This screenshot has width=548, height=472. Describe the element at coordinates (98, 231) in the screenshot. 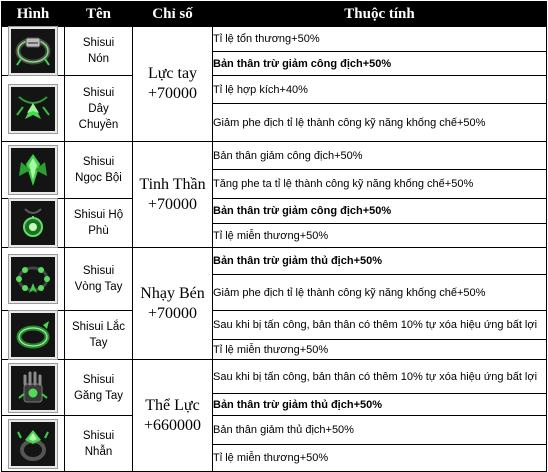

I see `item-name-line: Phù` at that location.